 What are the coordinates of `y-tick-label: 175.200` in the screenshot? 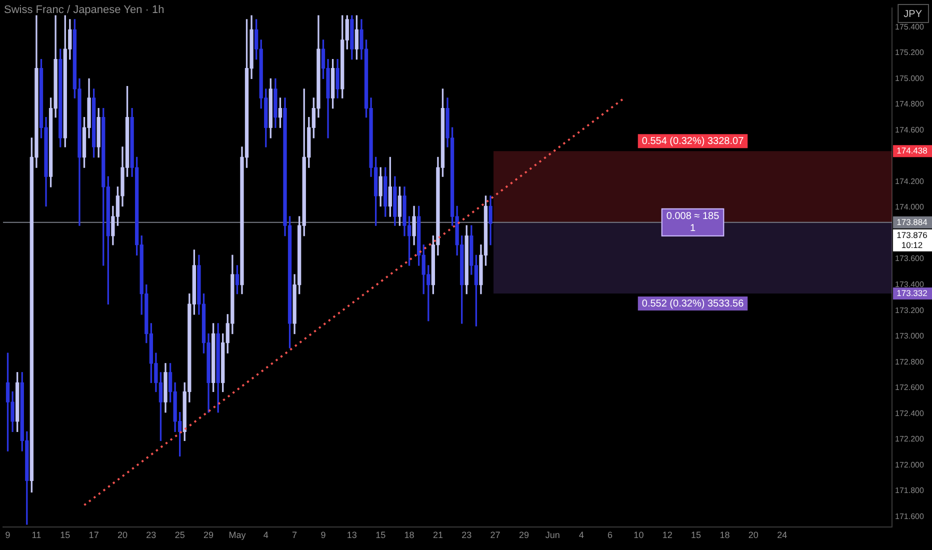 It's located at (909, 53).